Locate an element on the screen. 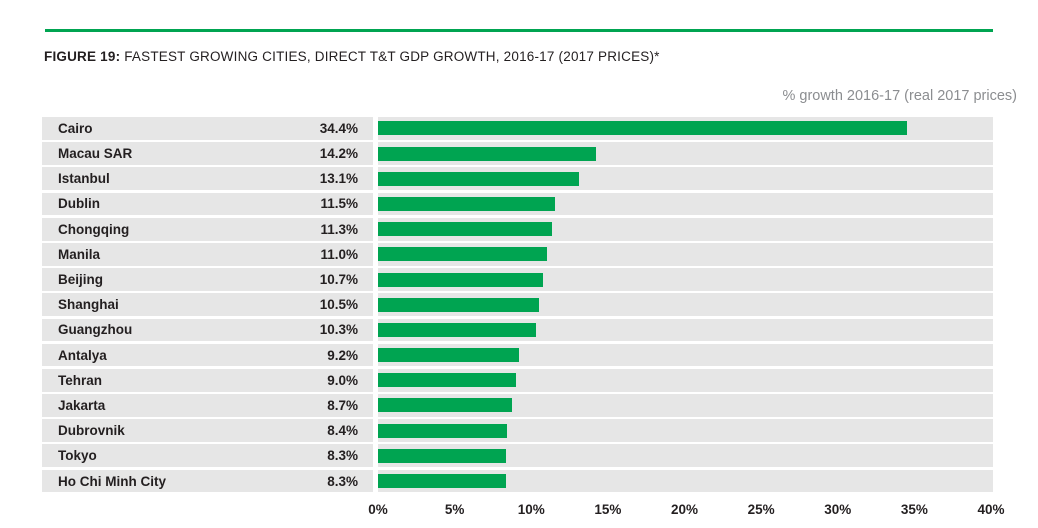 The height and width of the screenshot is (528, 1038). city-label: Antalya is located at coordinates (82, 355).